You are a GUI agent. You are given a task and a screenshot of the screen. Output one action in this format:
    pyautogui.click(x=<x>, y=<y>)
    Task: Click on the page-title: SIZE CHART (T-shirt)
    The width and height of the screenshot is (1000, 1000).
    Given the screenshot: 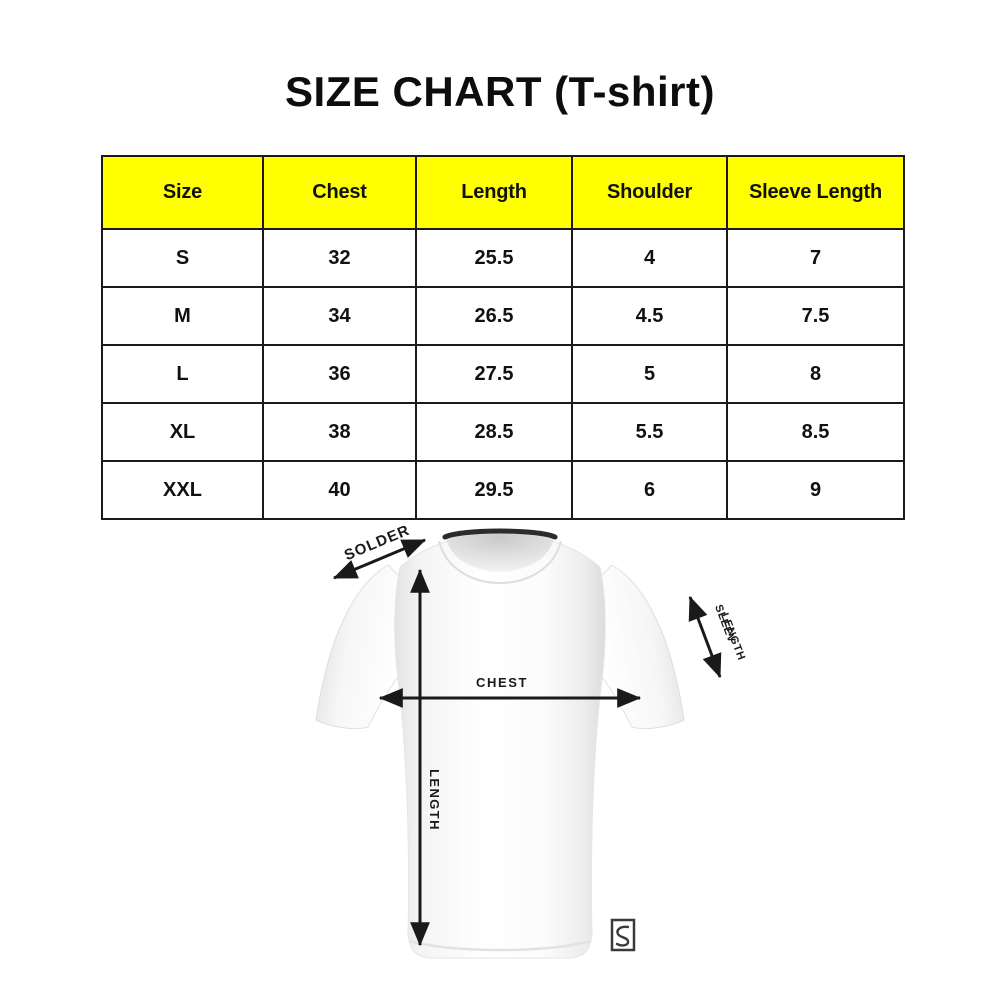 What is the action you would take?
    pyautogui.click(x=500, y=91)
    